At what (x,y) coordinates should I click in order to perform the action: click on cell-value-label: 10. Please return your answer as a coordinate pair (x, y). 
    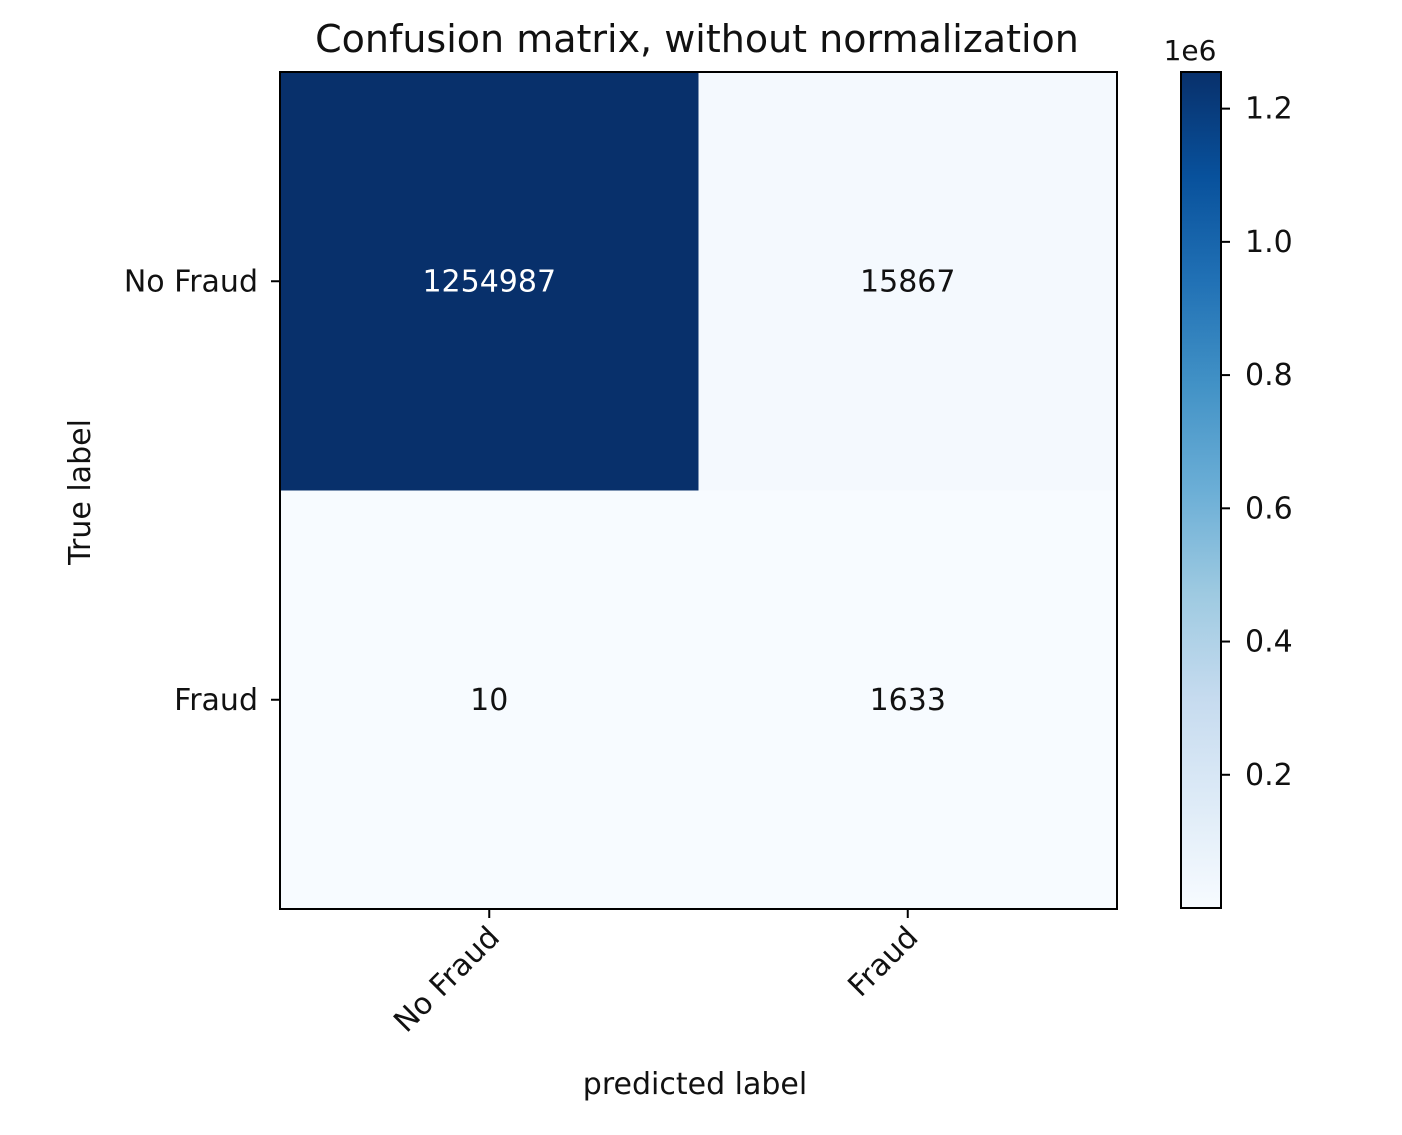
    Looking at the image, I should click on (489, 700).